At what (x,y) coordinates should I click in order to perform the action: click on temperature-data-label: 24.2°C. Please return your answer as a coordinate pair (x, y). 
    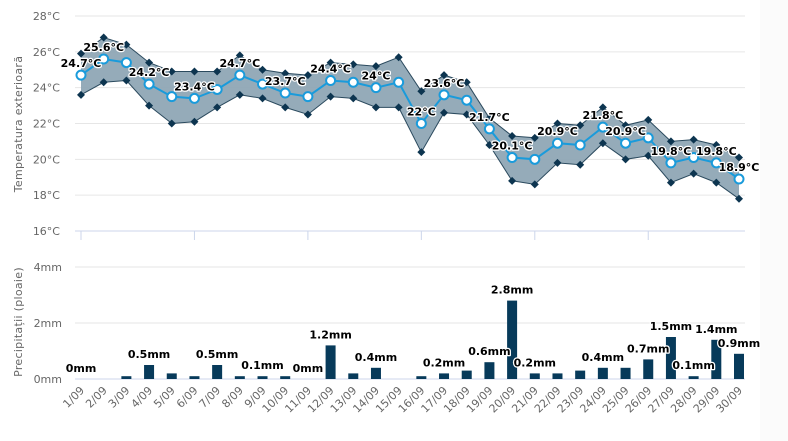
    Looking at the image, I should click on (149, 72).